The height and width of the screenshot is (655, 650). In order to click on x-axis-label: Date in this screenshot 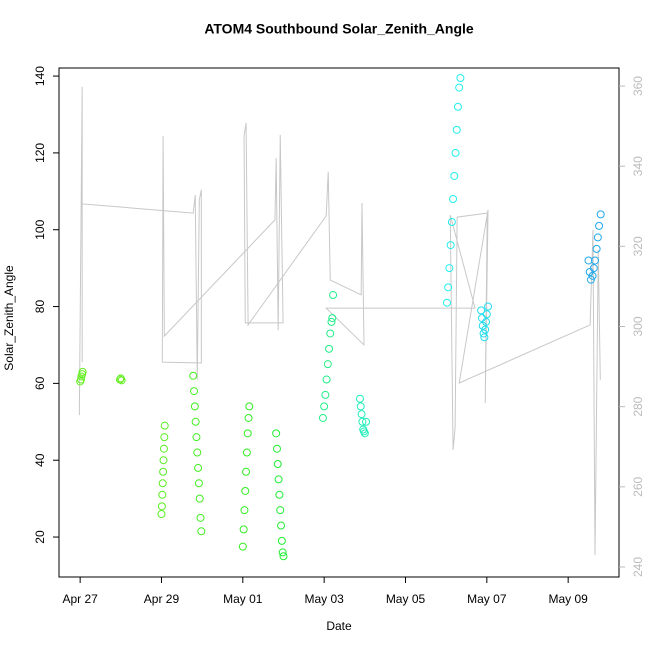, I will do `click(339, 626)`.